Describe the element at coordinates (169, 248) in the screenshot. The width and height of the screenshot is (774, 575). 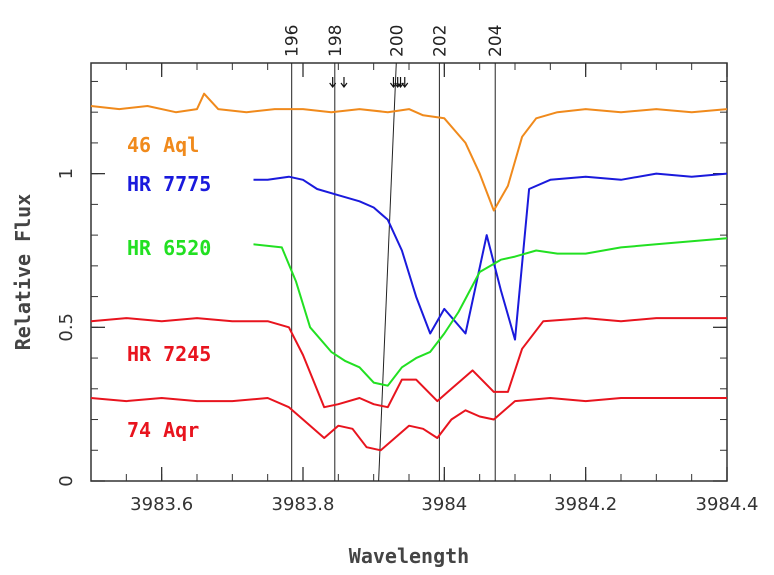
I see `series-label-2: HR 6520` at that location.